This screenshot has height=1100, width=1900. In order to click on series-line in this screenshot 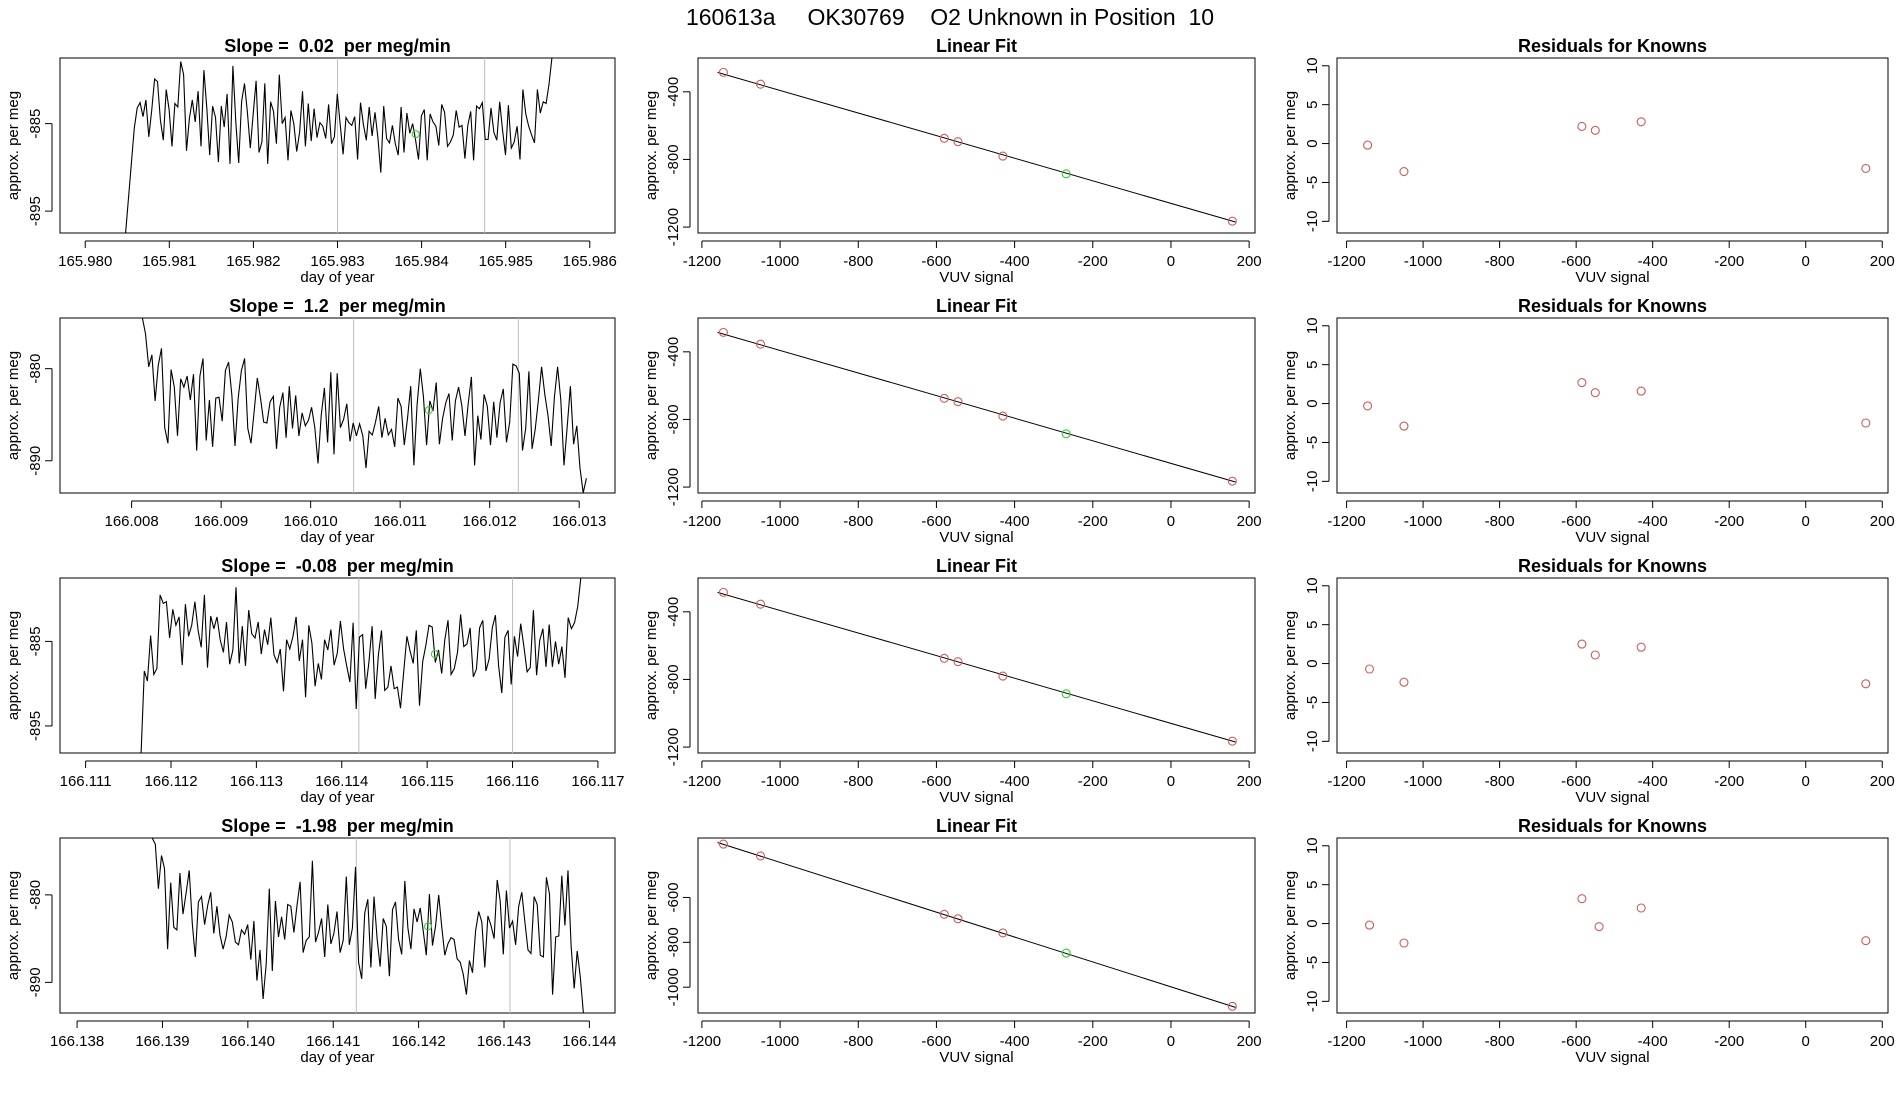, I will do `click(364, 405)`.